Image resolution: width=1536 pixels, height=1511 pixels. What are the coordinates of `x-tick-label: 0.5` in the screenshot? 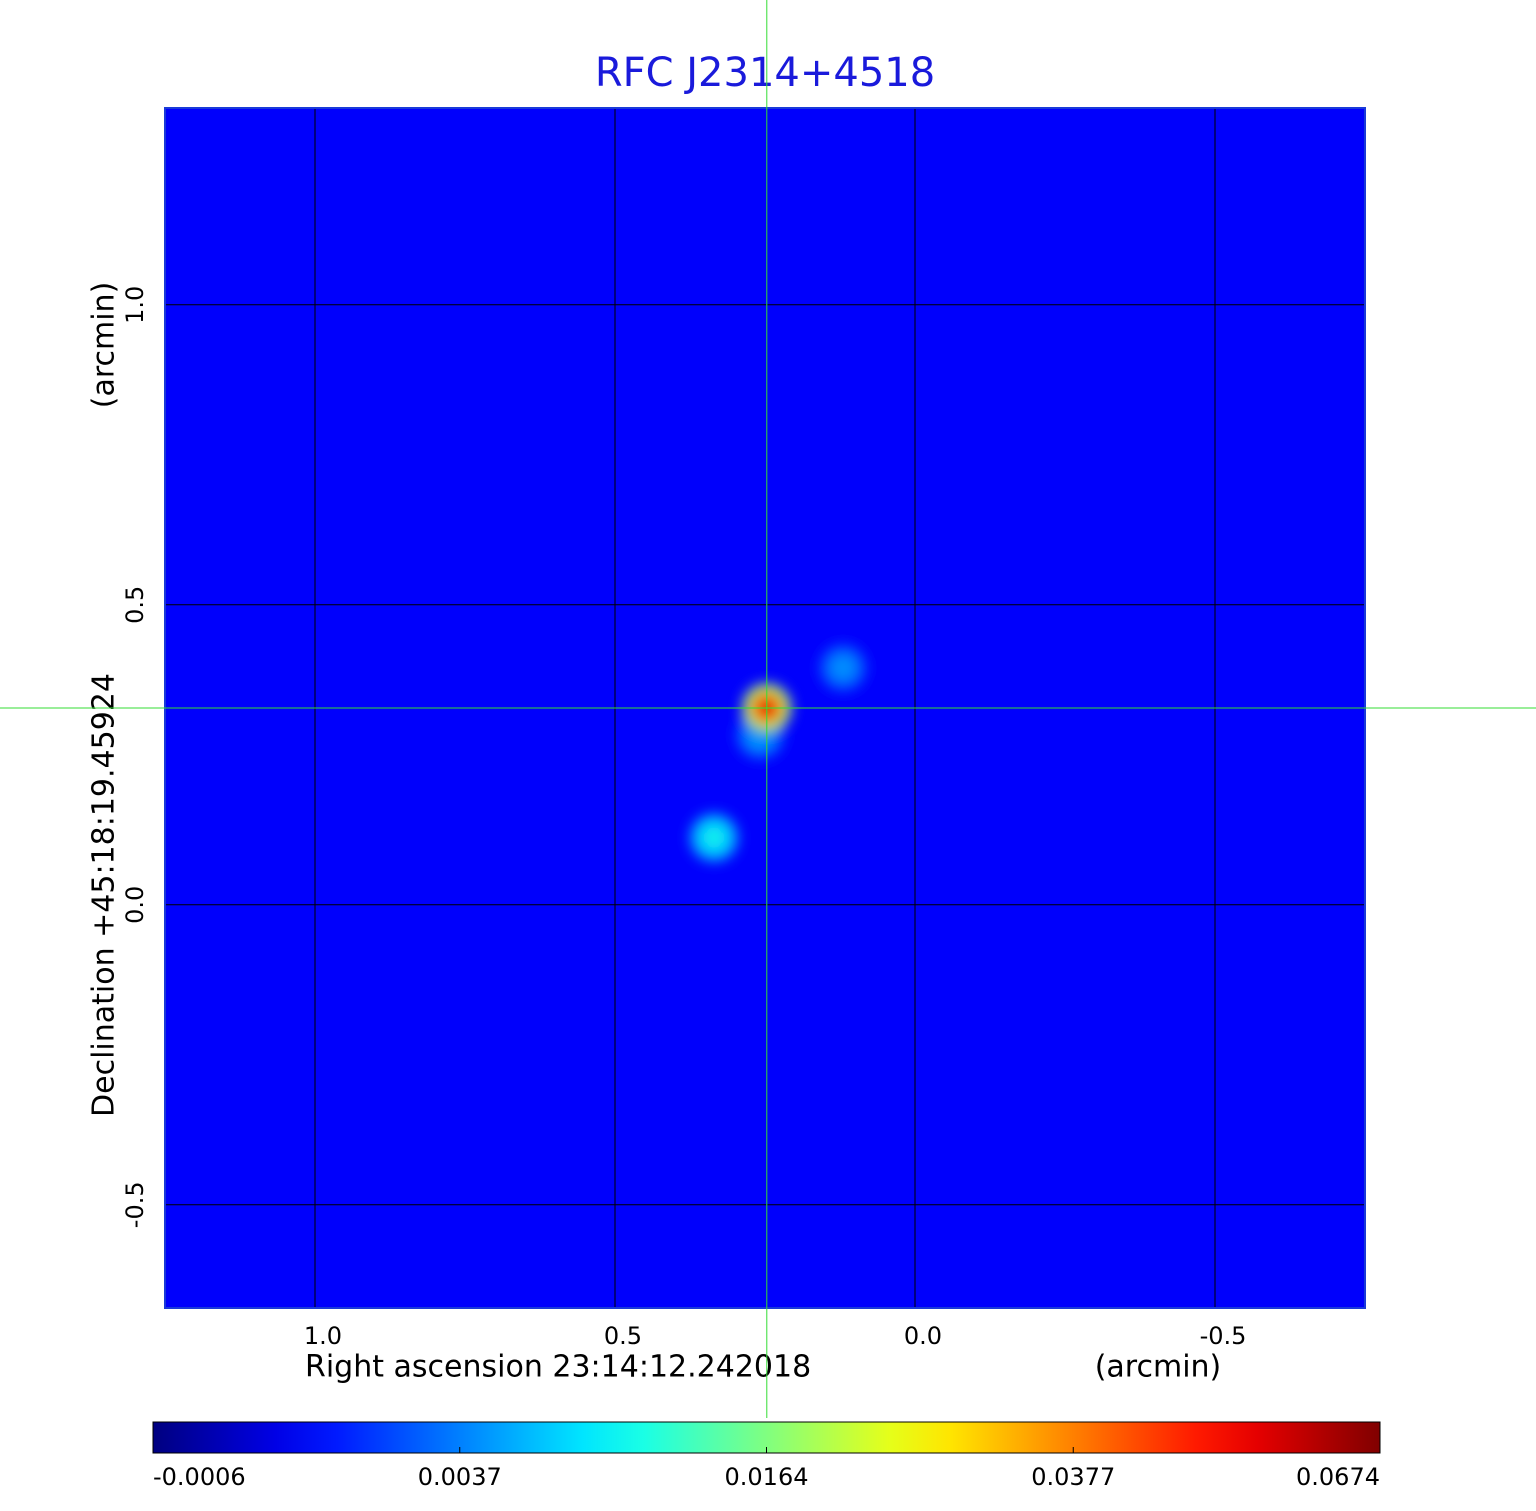 It's located at (623, 1336).